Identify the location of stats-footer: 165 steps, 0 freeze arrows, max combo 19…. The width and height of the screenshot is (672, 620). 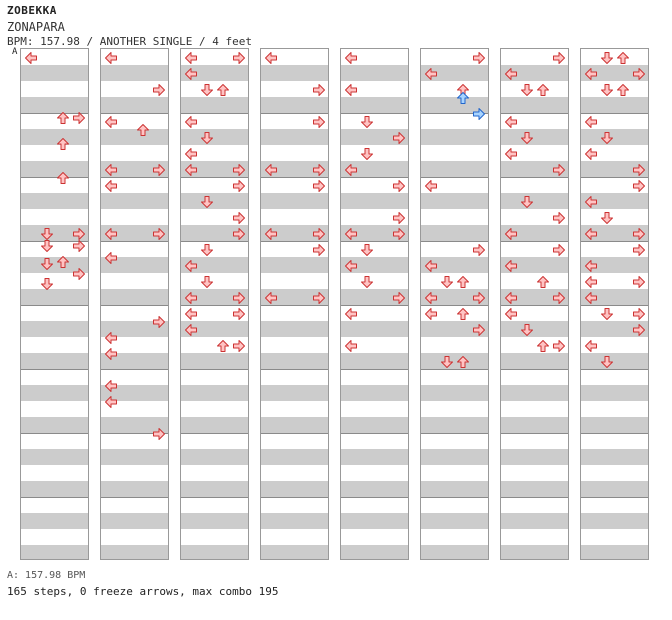
(143, 591).